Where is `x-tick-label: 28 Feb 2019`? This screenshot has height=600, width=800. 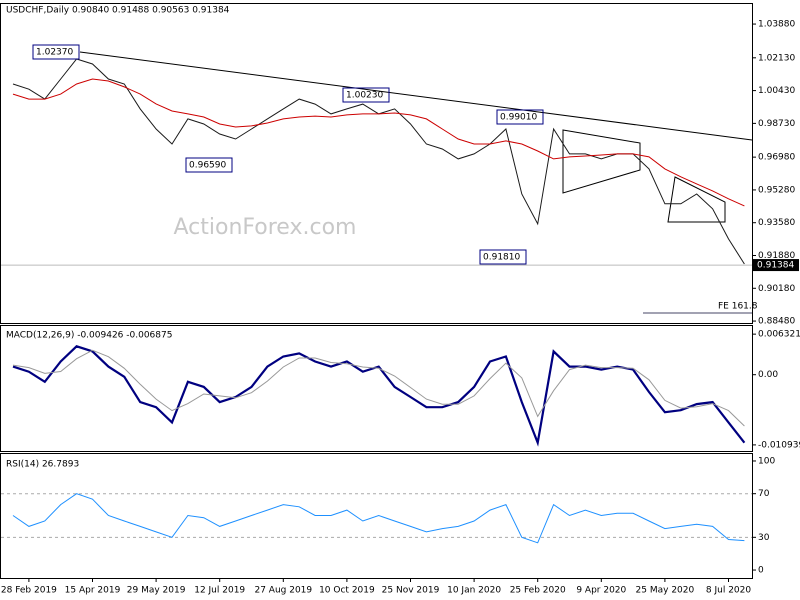 x-tick-label: 28 Feb 2019 is located at coordinates (29, 591).